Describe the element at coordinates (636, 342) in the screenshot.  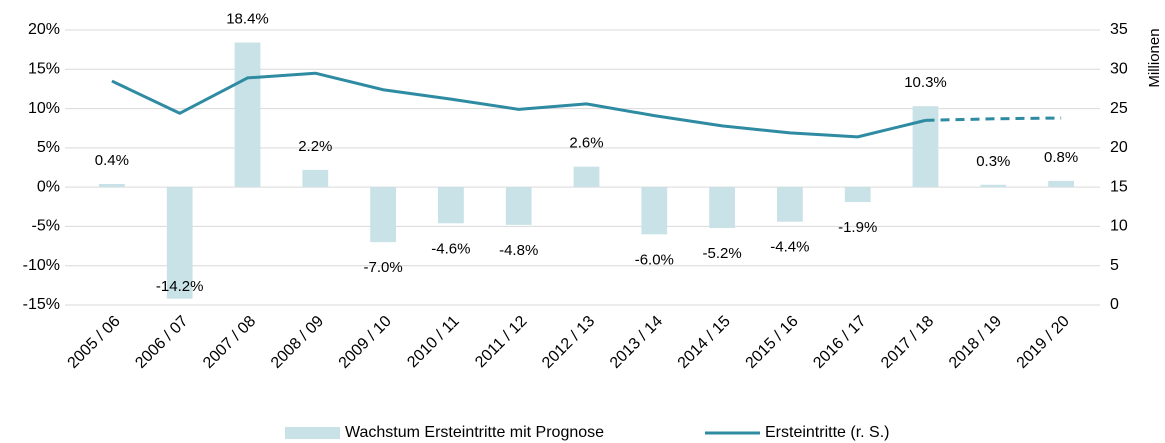
I see `x-tick-label: 2013 / 14` at that location.